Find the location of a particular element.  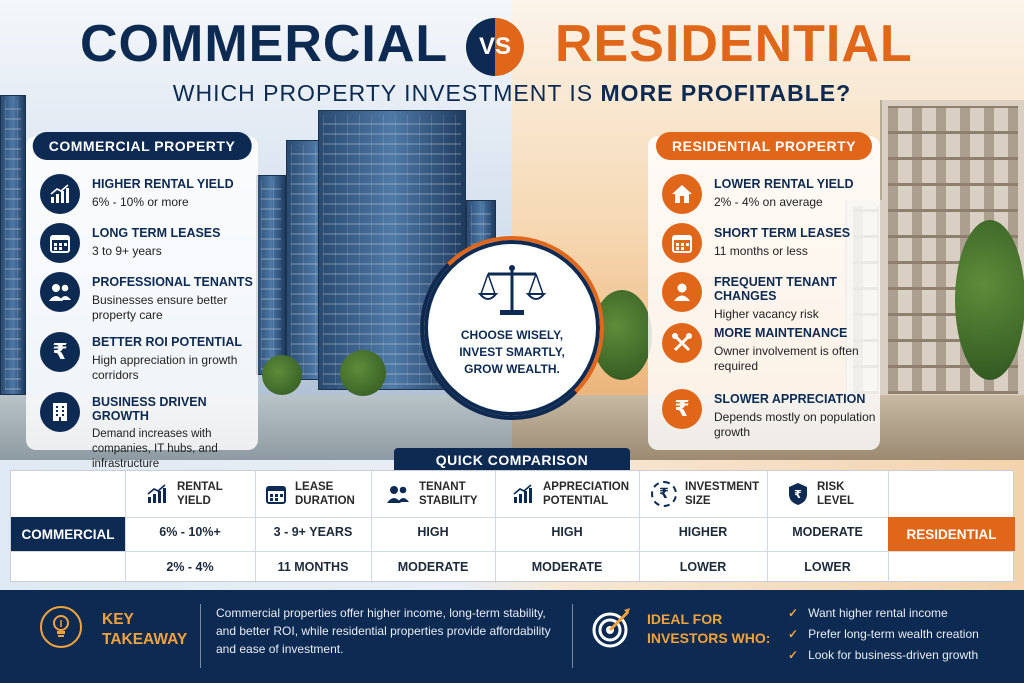

table-cell: HIGHER is located at coordinates (703, 532).